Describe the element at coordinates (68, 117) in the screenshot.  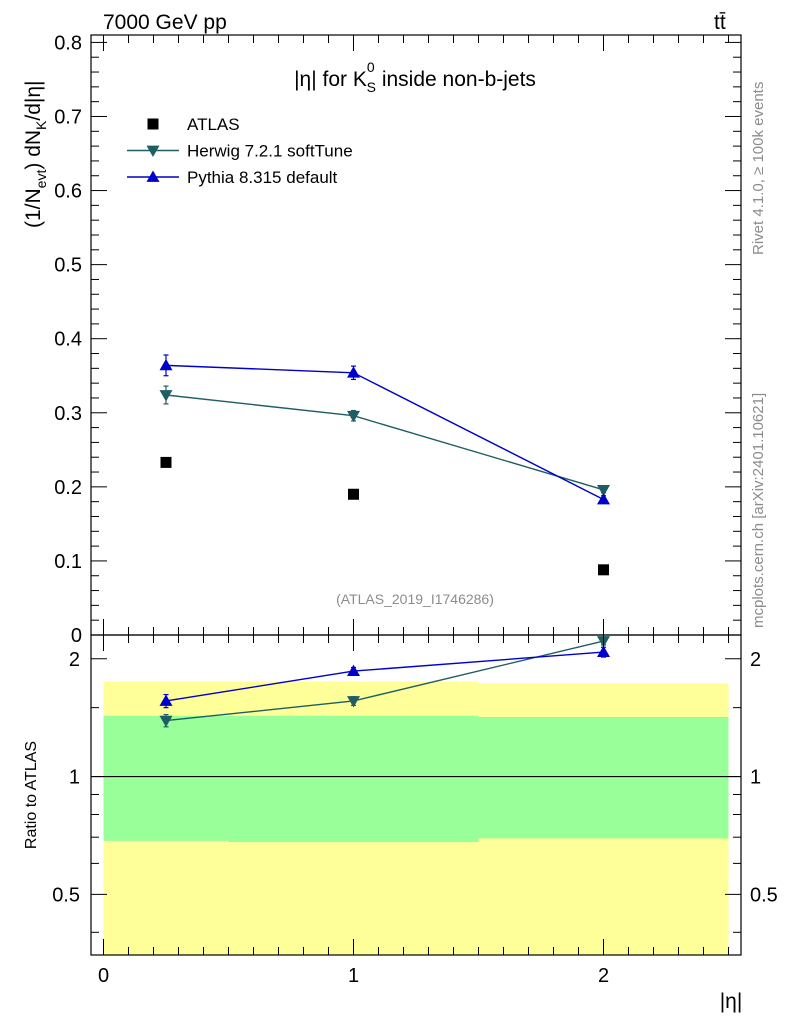
I see `main-y-tick-label: 0.7` at that location.